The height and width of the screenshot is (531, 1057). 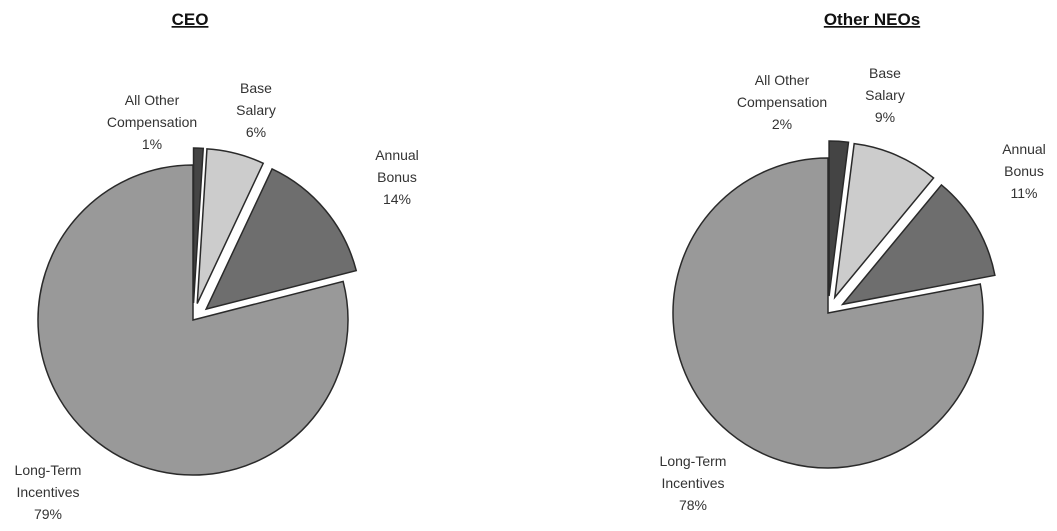 I want to click on slice-percent: 6%, so click(x=256, y=132).